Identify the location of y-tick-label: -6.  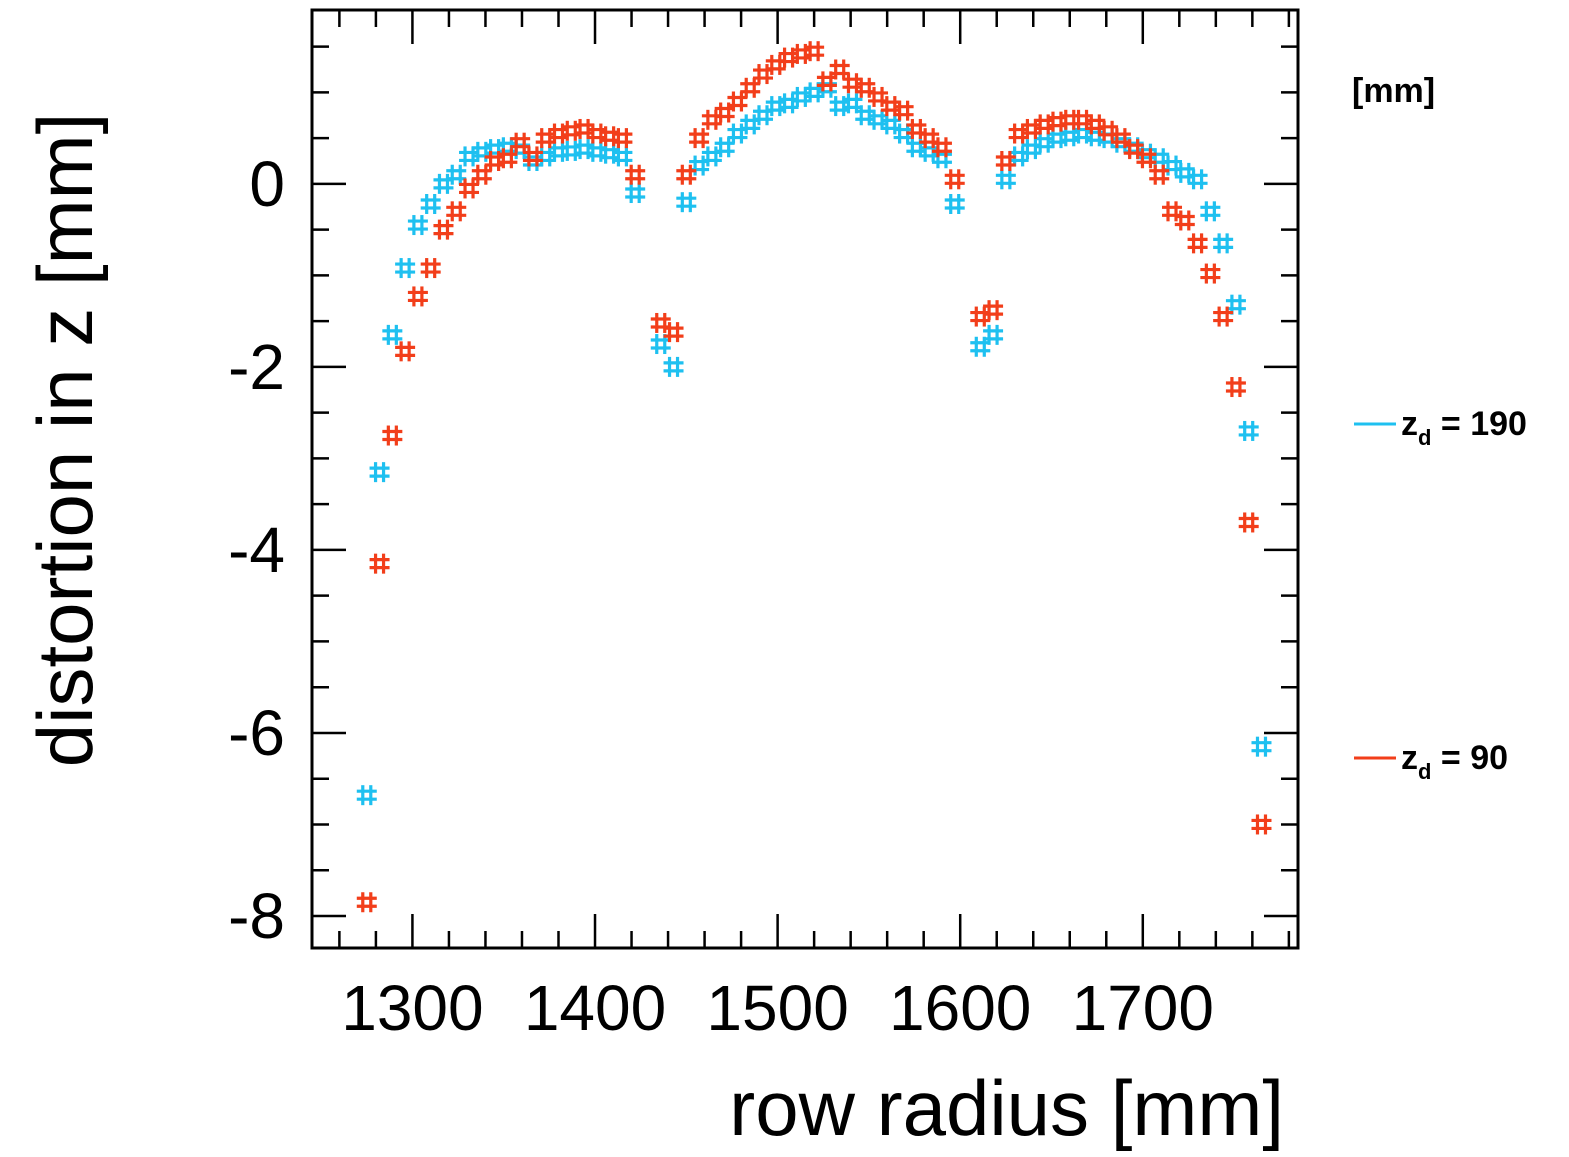
(256, 733).